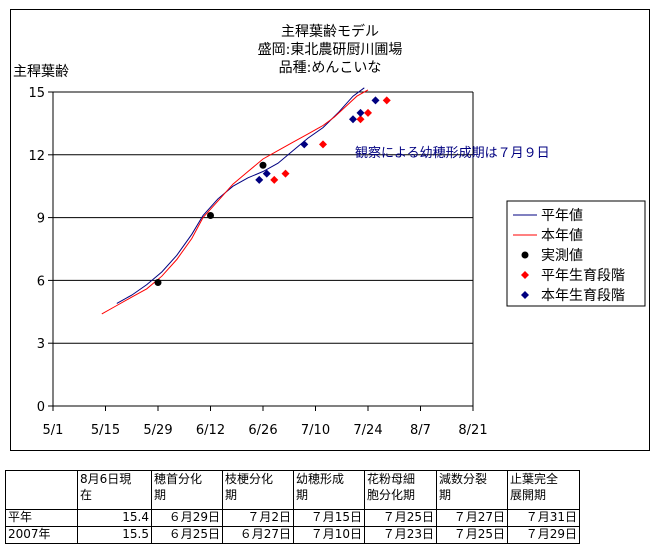 The height and width of the screenshot is (556, 660). What do you see at coordinates (562, 216) in the screenshot?
I see `legend-label: 平年値` at bounding box center [562, 216].